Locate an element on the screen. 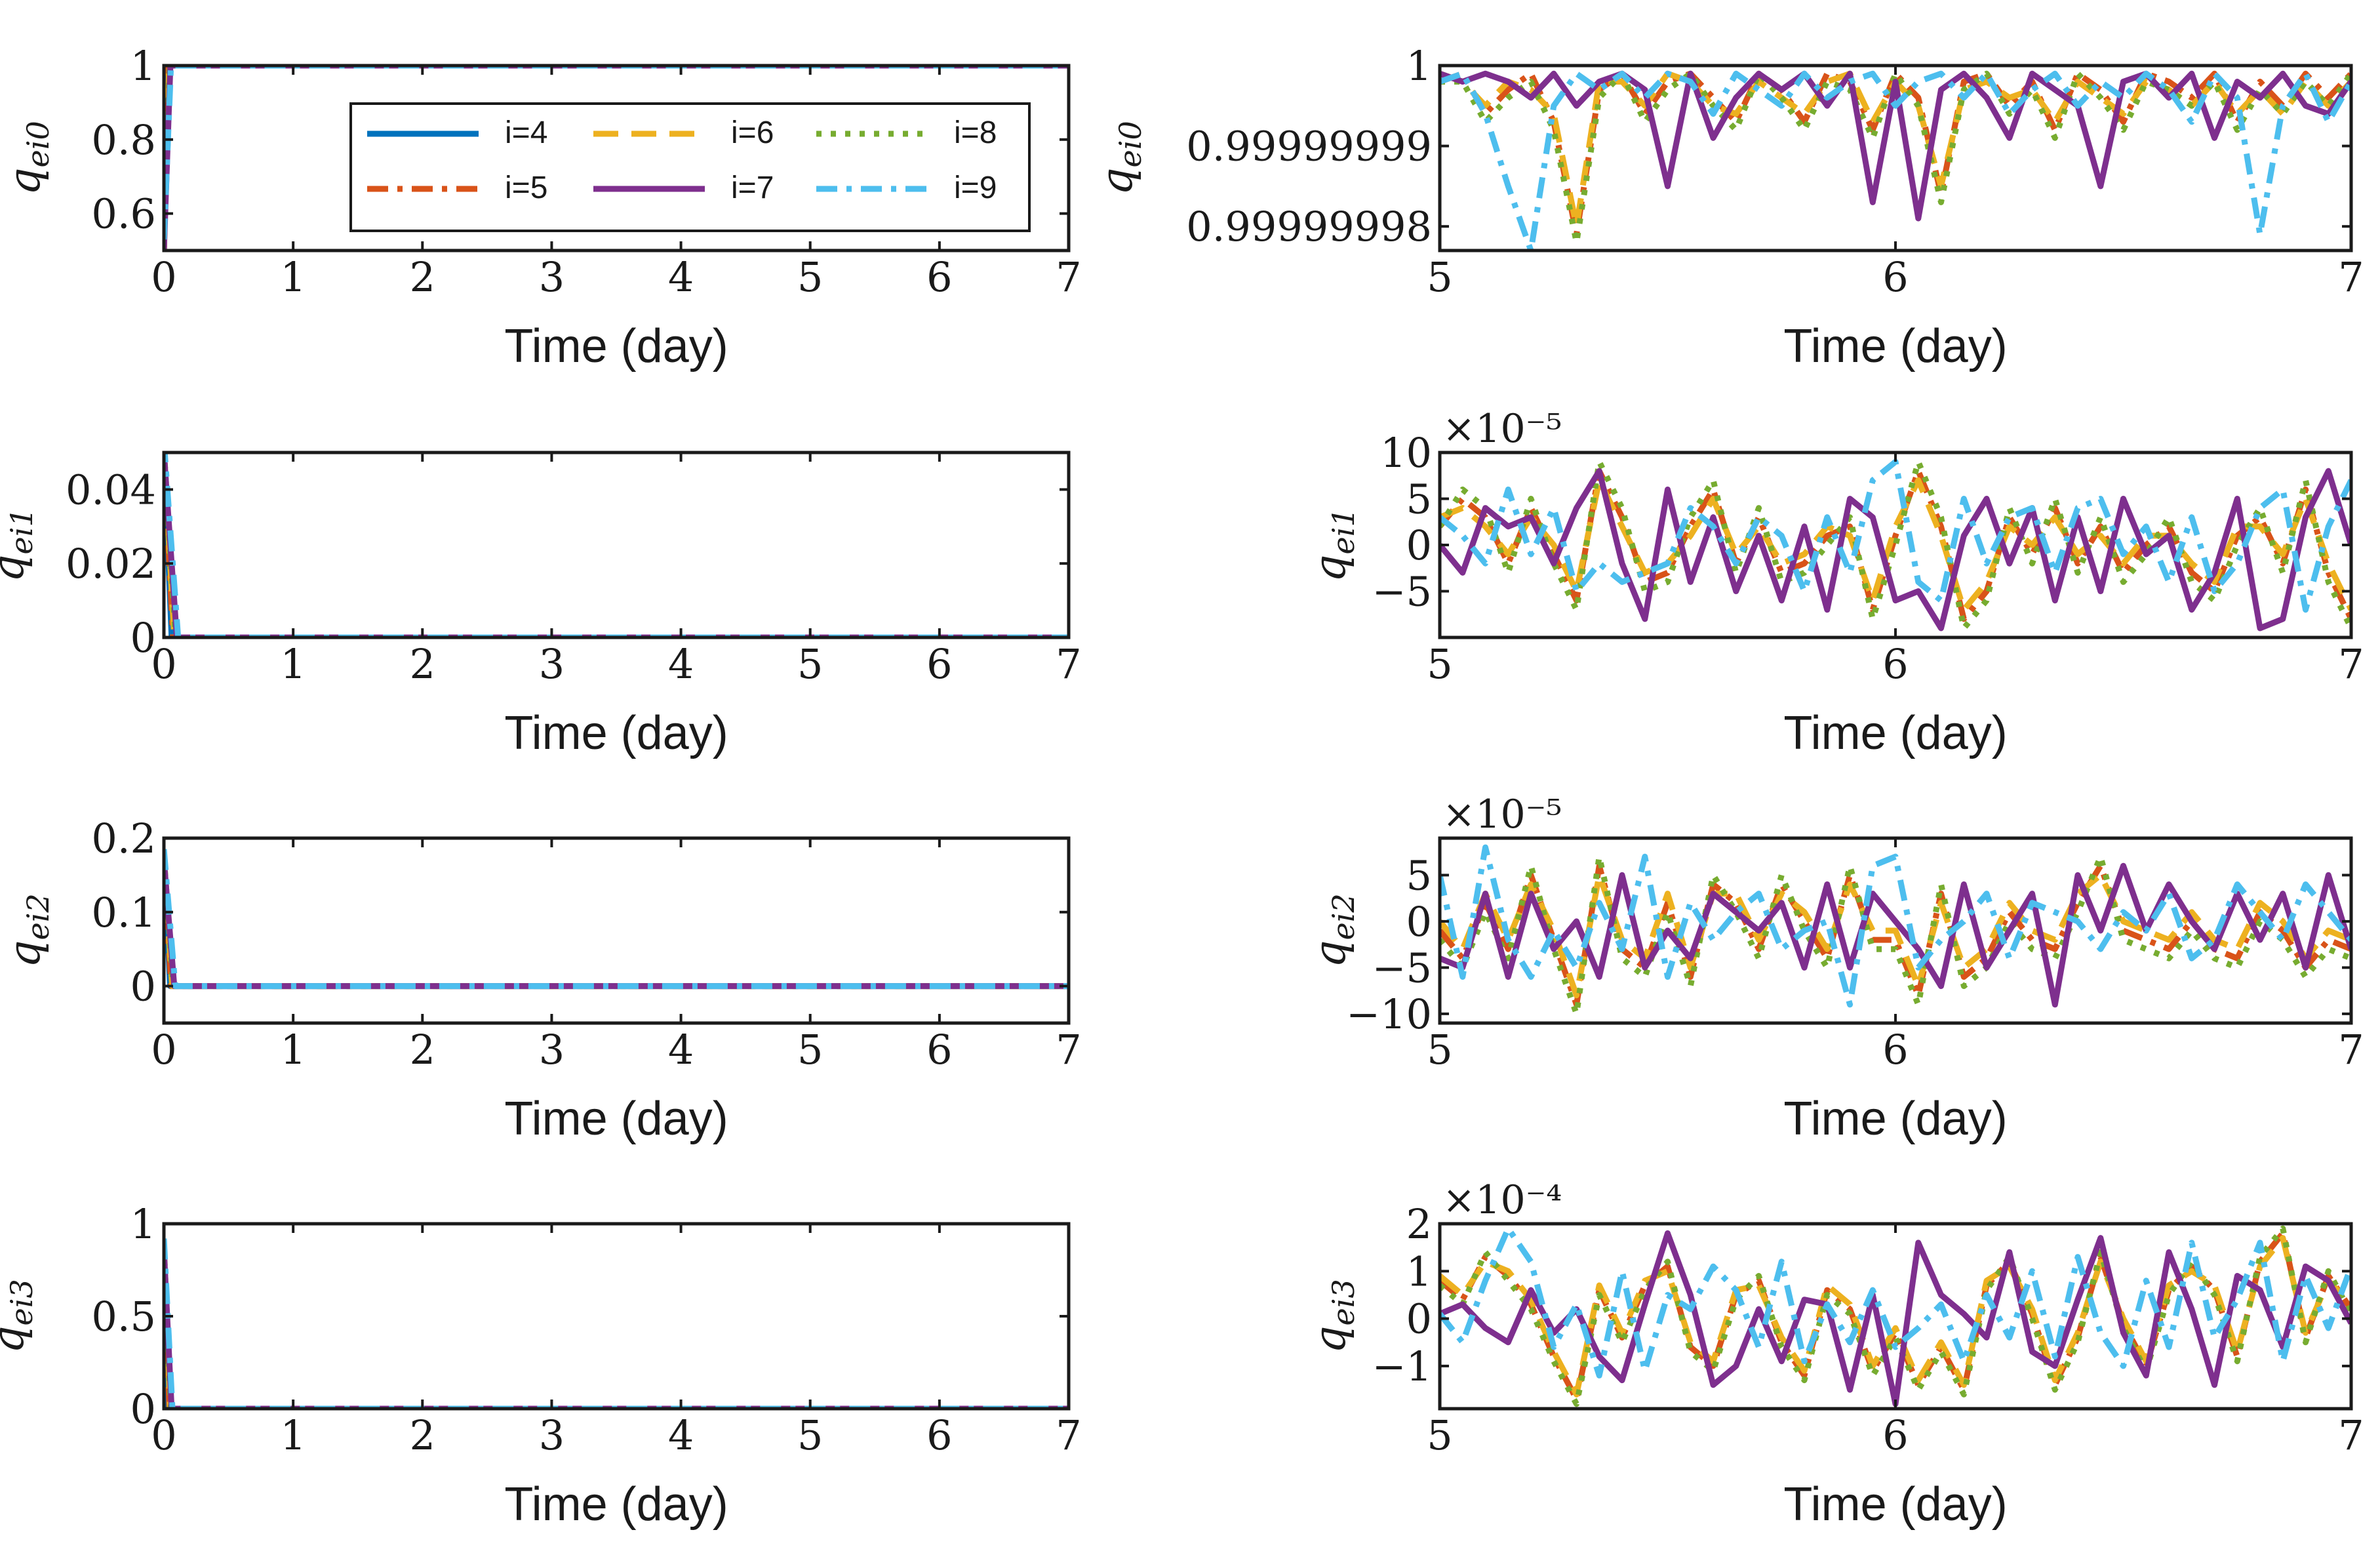  subplot-left-q1: 0 1 2 3 4 5 6 7 0 0.02 0.04 Time (day) qei1 is located at coordinates (541, 605).